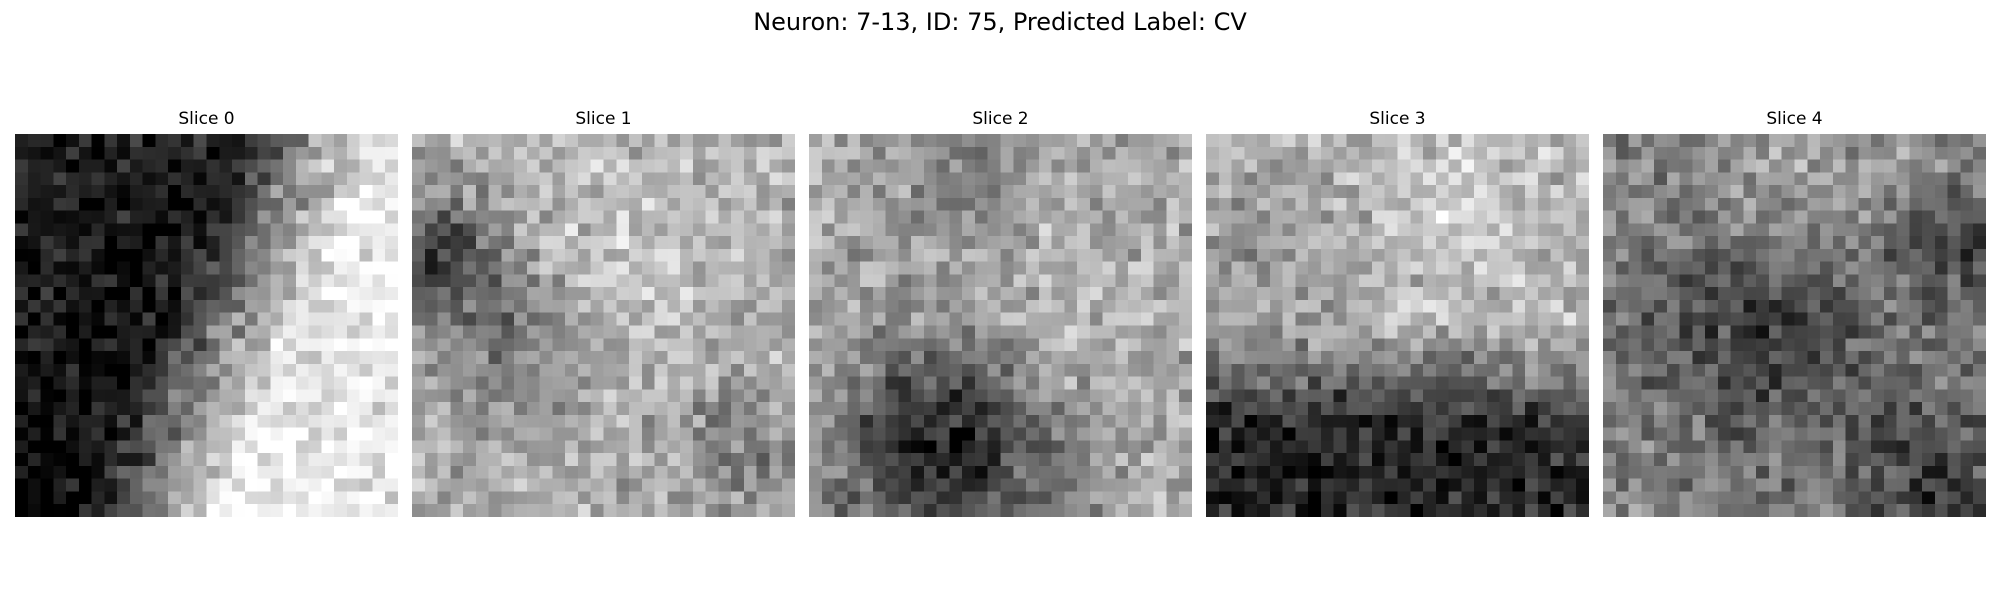 This screenshot has height=600, width=2000. I want to click on slice-title-4: Slice 4, so click(1794, 119).